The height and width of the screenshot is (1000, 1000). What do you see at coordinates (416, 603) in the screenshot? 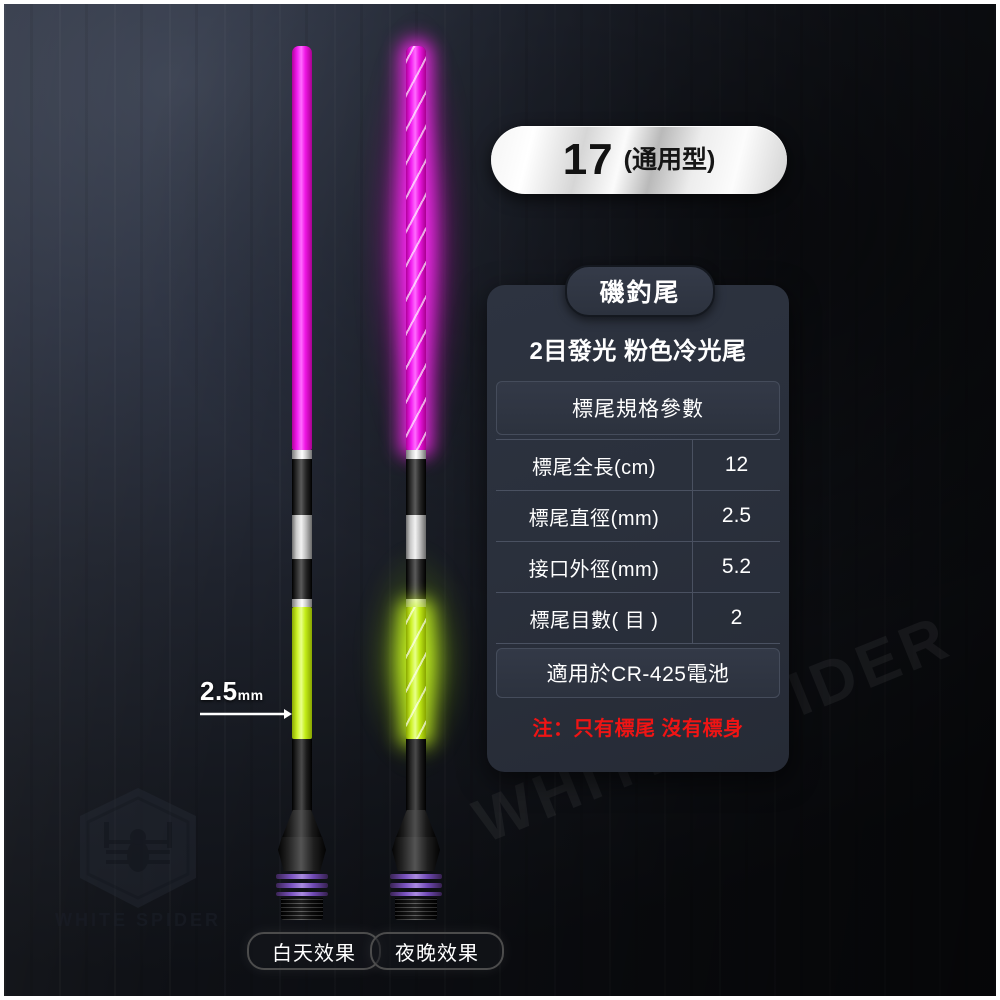
I see `ferrule-lower-night` at bounding box center [416, 603].